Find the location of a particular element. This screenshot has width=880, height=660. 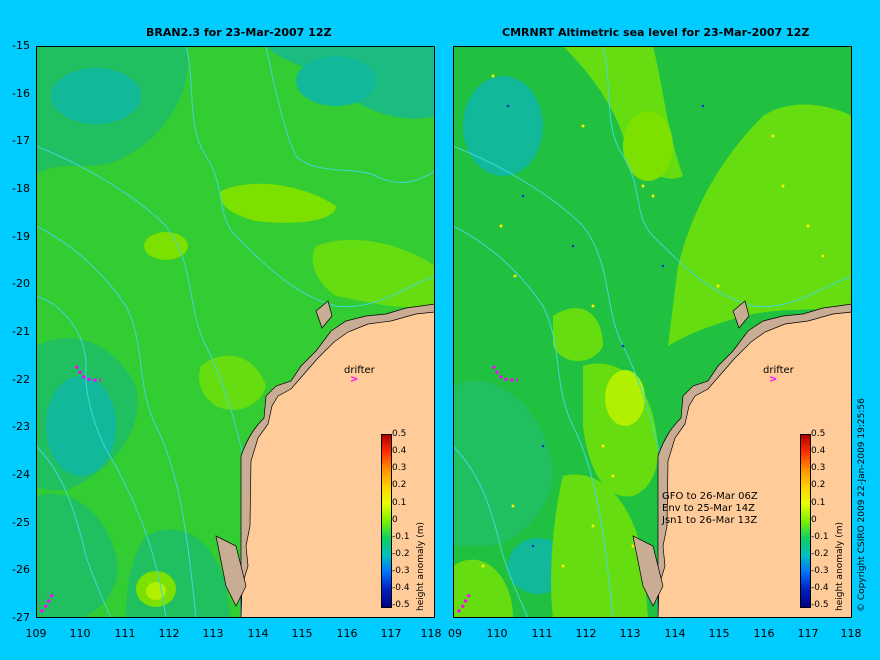

x-tick-label: 115 is located at coordinates (719, 633).